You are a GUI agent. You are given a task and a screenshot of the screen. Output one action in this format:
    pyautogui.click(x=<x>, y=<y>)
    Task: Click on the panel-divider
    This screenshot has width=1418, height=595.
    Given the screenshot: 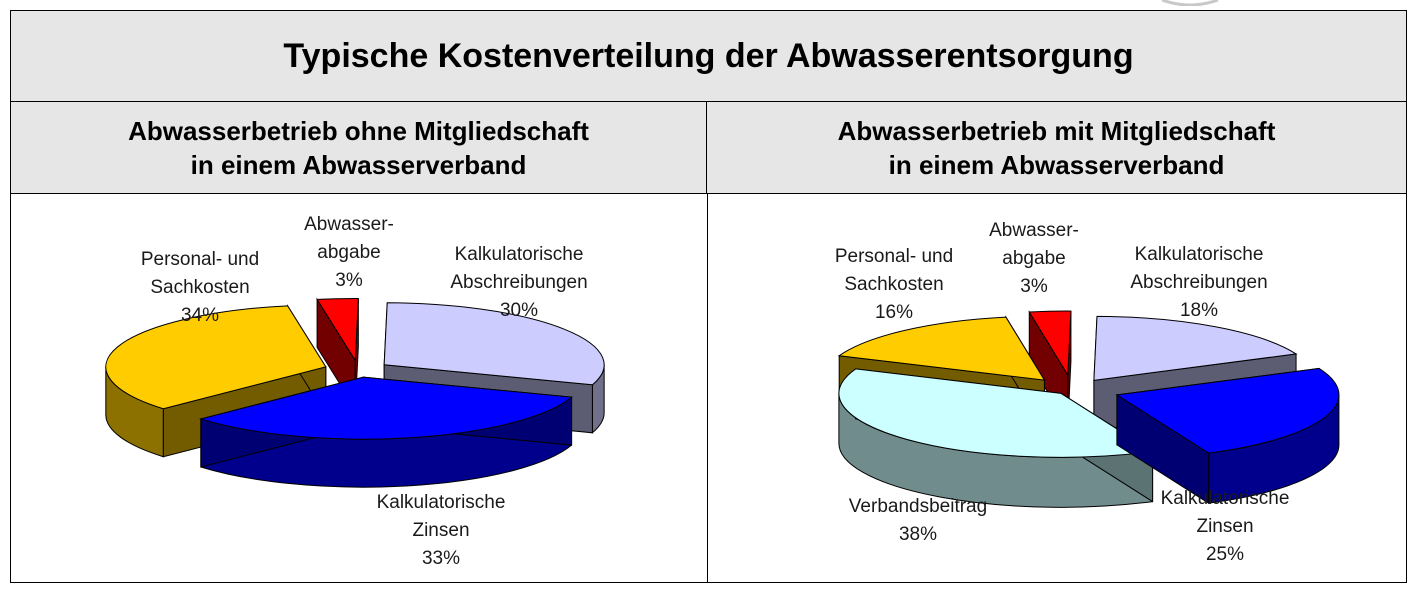 What is the action you would take?
    pyautogui.click(x=707, y=388)
    